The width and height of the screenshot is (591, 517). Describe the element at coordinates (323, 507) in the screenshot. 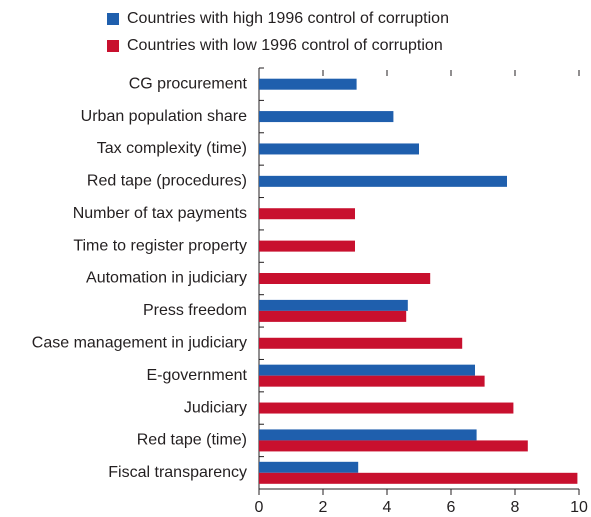

I see `x-tick-label: 2` at that location.